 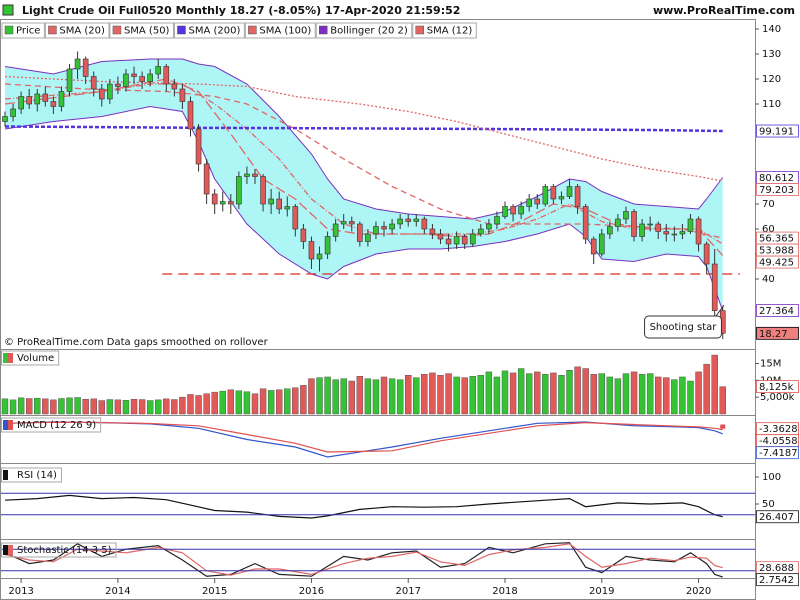 I want to click on annotation-box, so click(x=683, y=327).